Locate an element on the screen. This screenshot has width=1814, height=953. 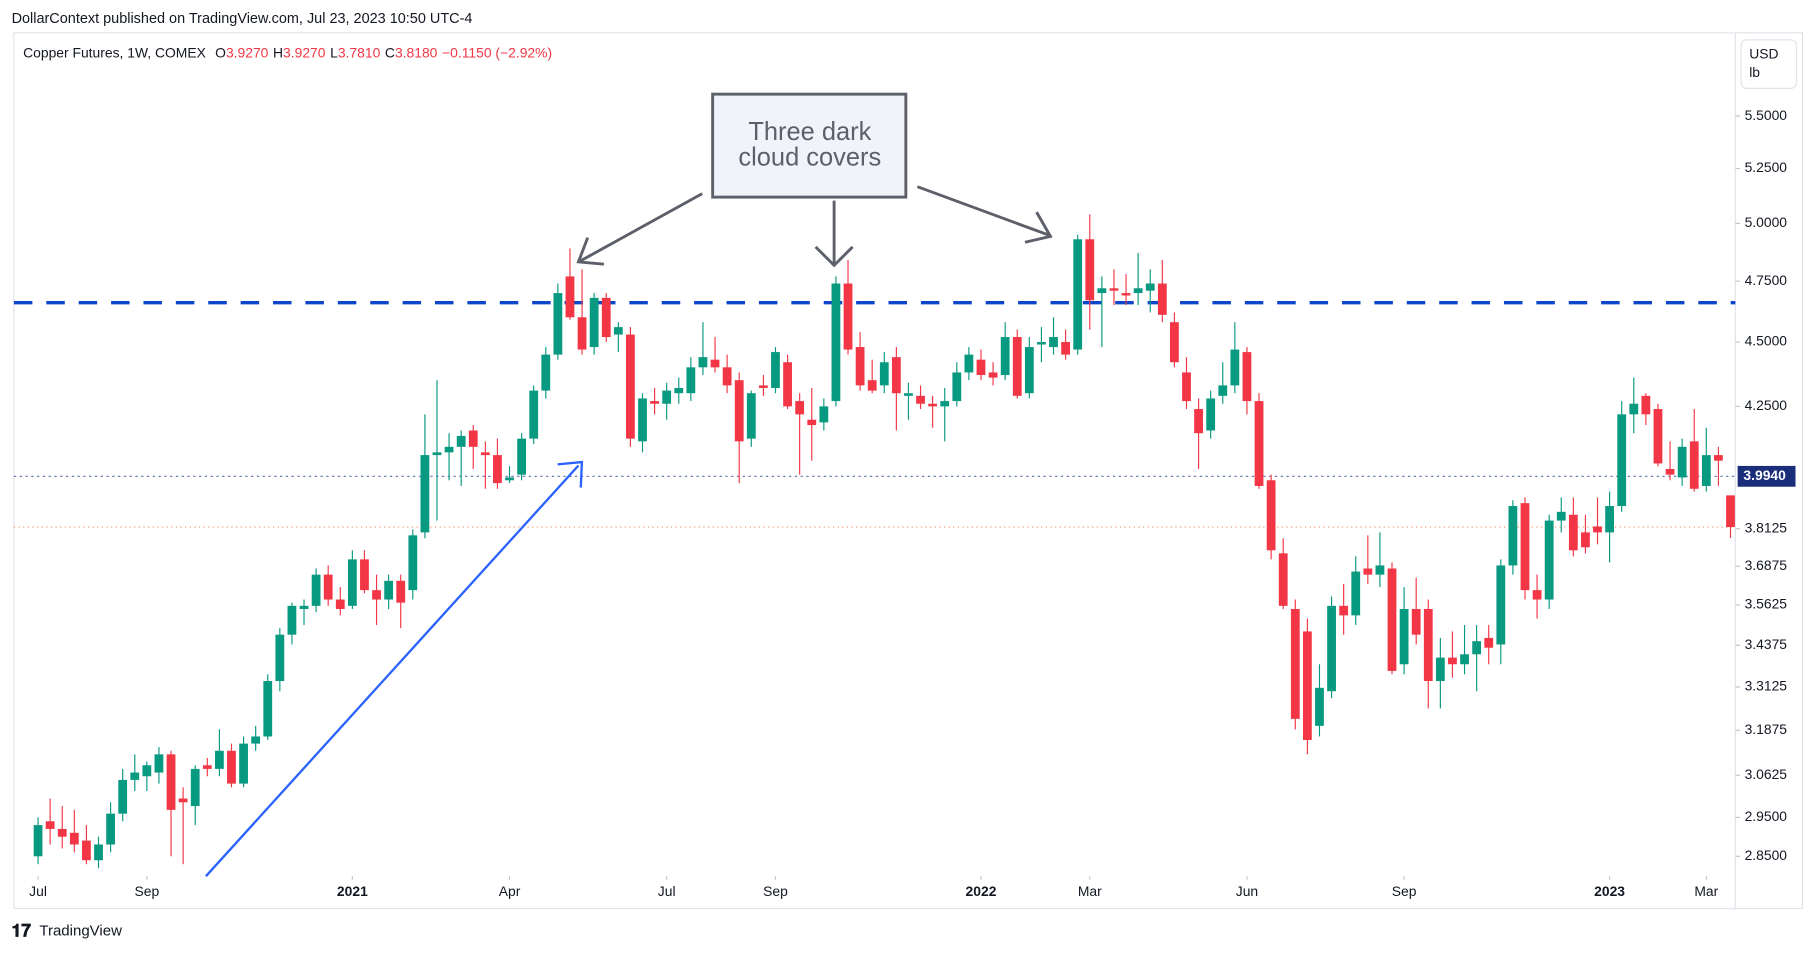
symbol-name: Copper Futures, 1W, COMEX is located at coordinates (114, 52).